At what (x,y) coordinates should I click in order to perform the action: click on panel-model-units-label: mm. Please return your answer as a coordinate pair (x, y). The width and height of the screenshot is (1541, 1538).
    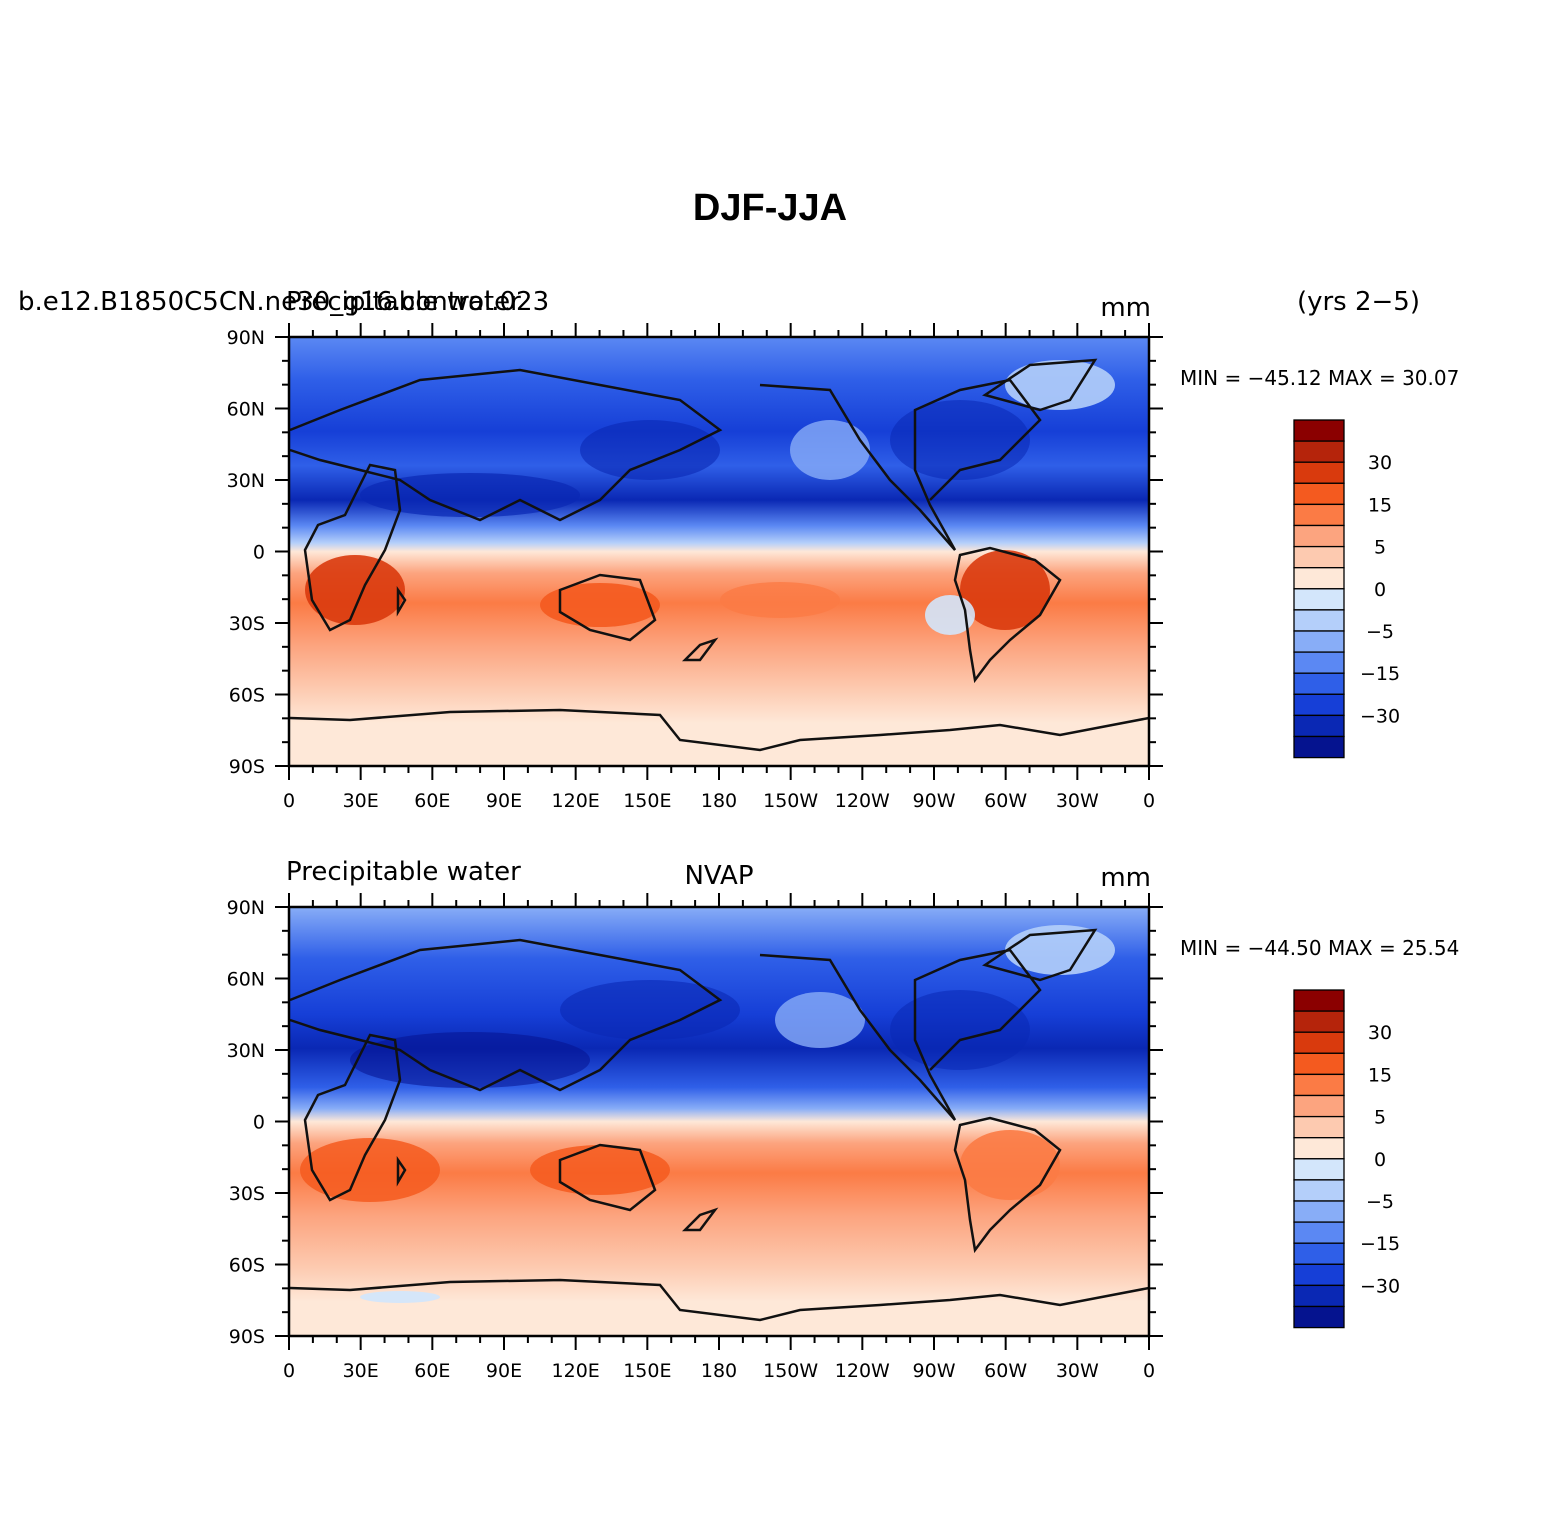
    Looking at the image, I should click on (1125, 308).